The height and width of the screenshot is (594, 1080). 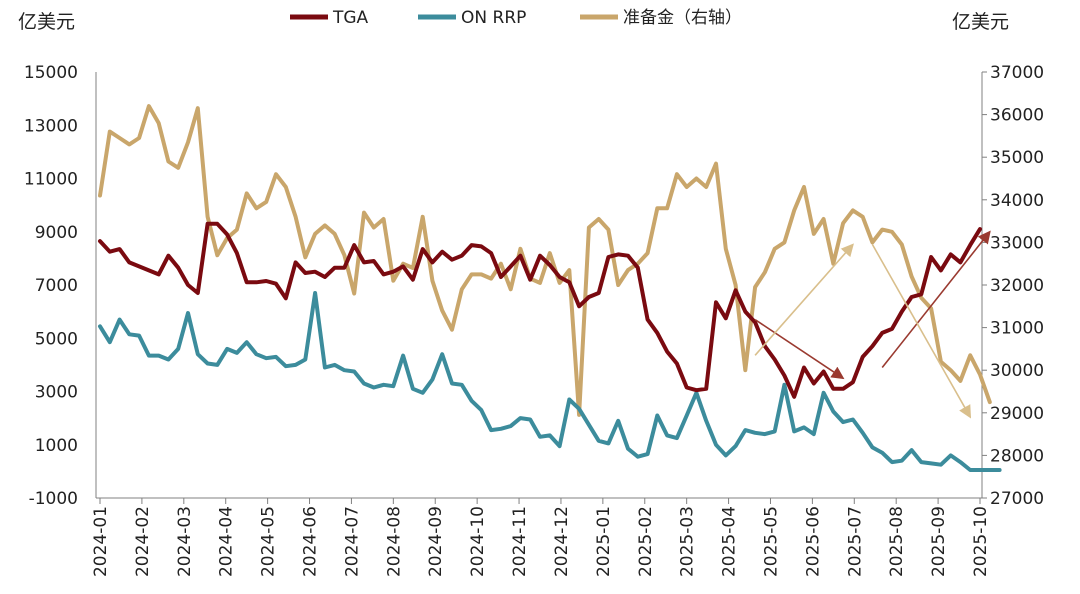 I want to click on x-tick-label: 2024-05, so click(x=269, y=541).